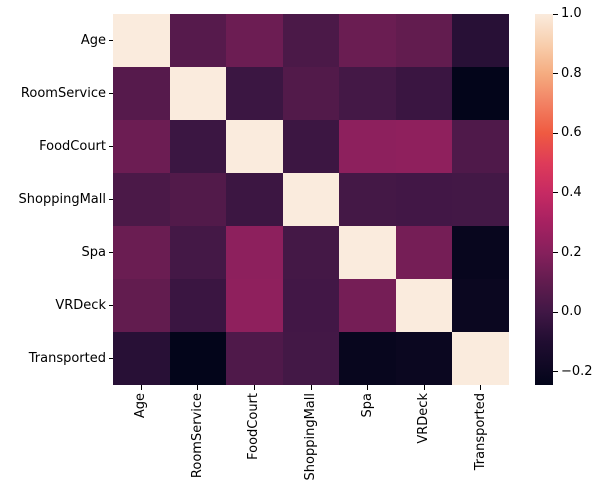 Image resolution: width=606 pixels, height=498 pixels. What do you see at coordinates (72, 146) in the screenshot?
I see `y-tick-label: FoodCourt` at bounding box center [72, 146].